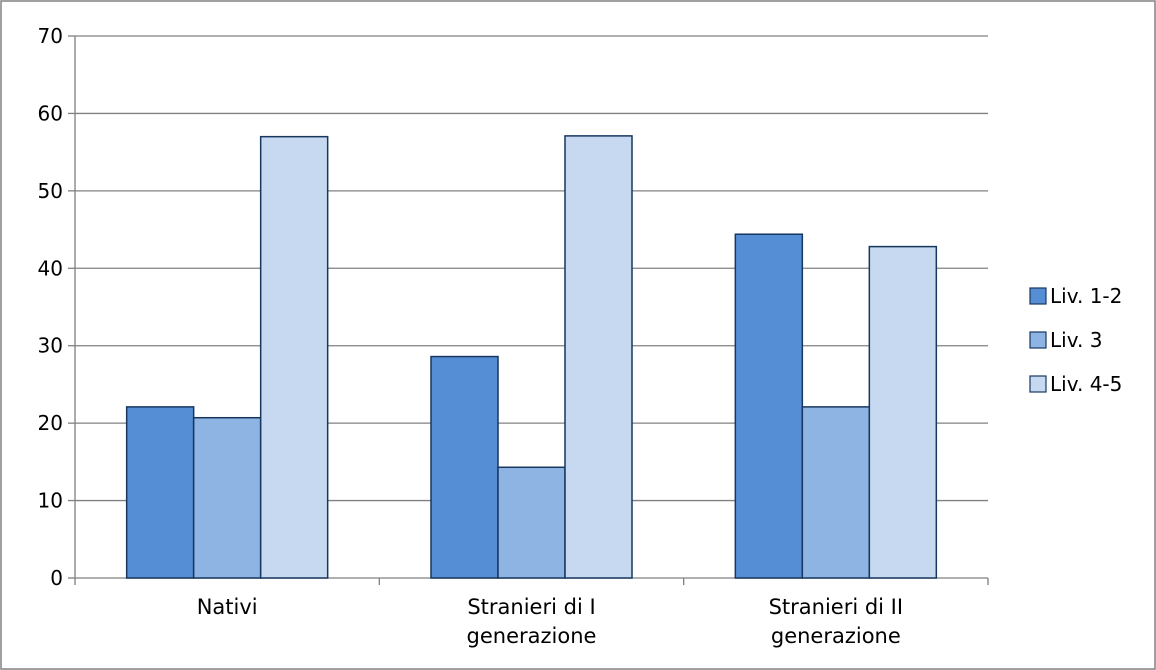  I want to click on y-tick-label: 30, so click(50, 346).